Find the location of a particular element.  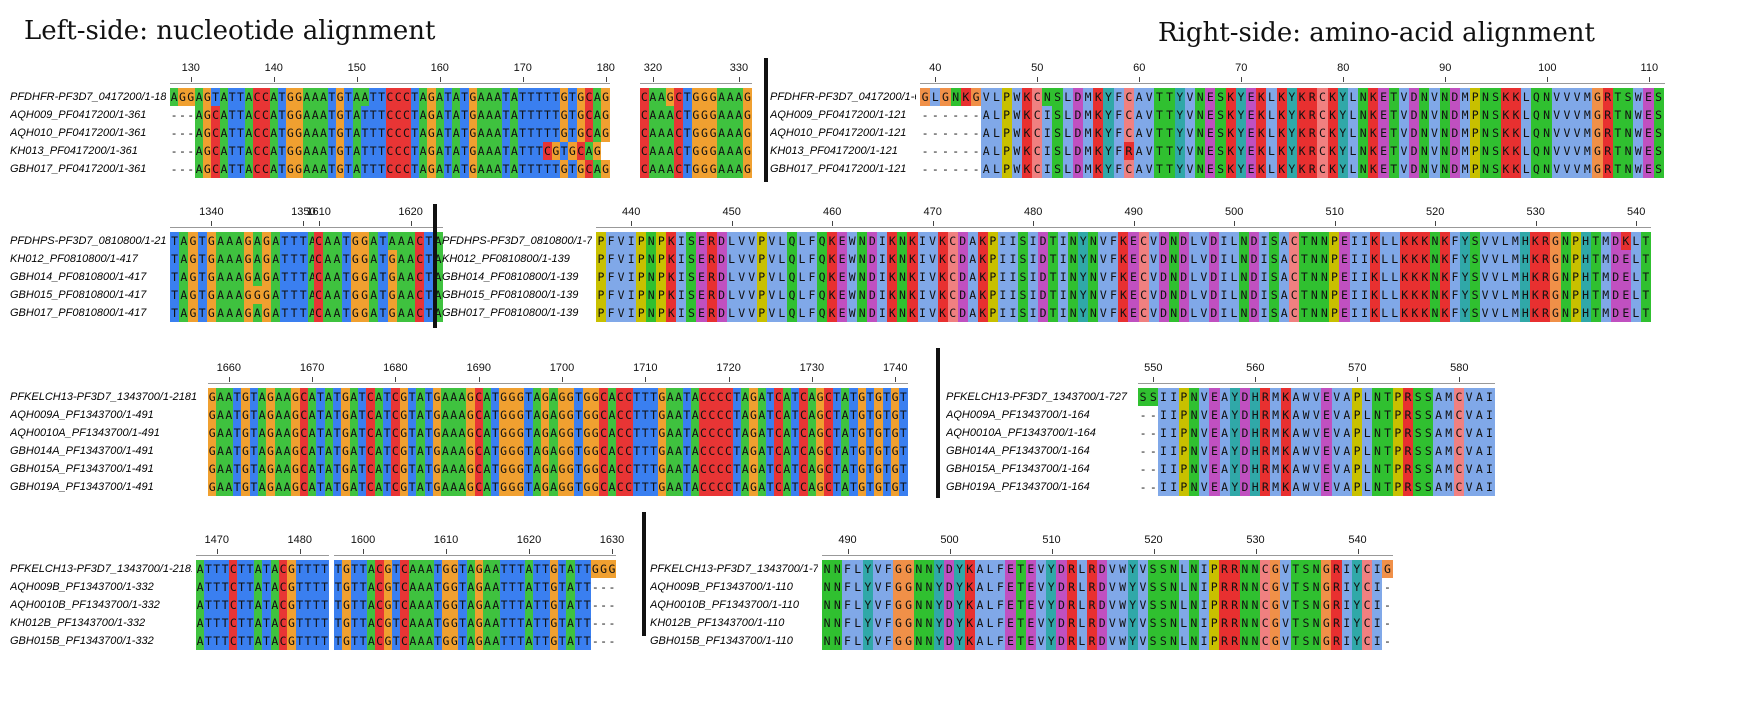

residue: - is located at coordinates (191, 151).